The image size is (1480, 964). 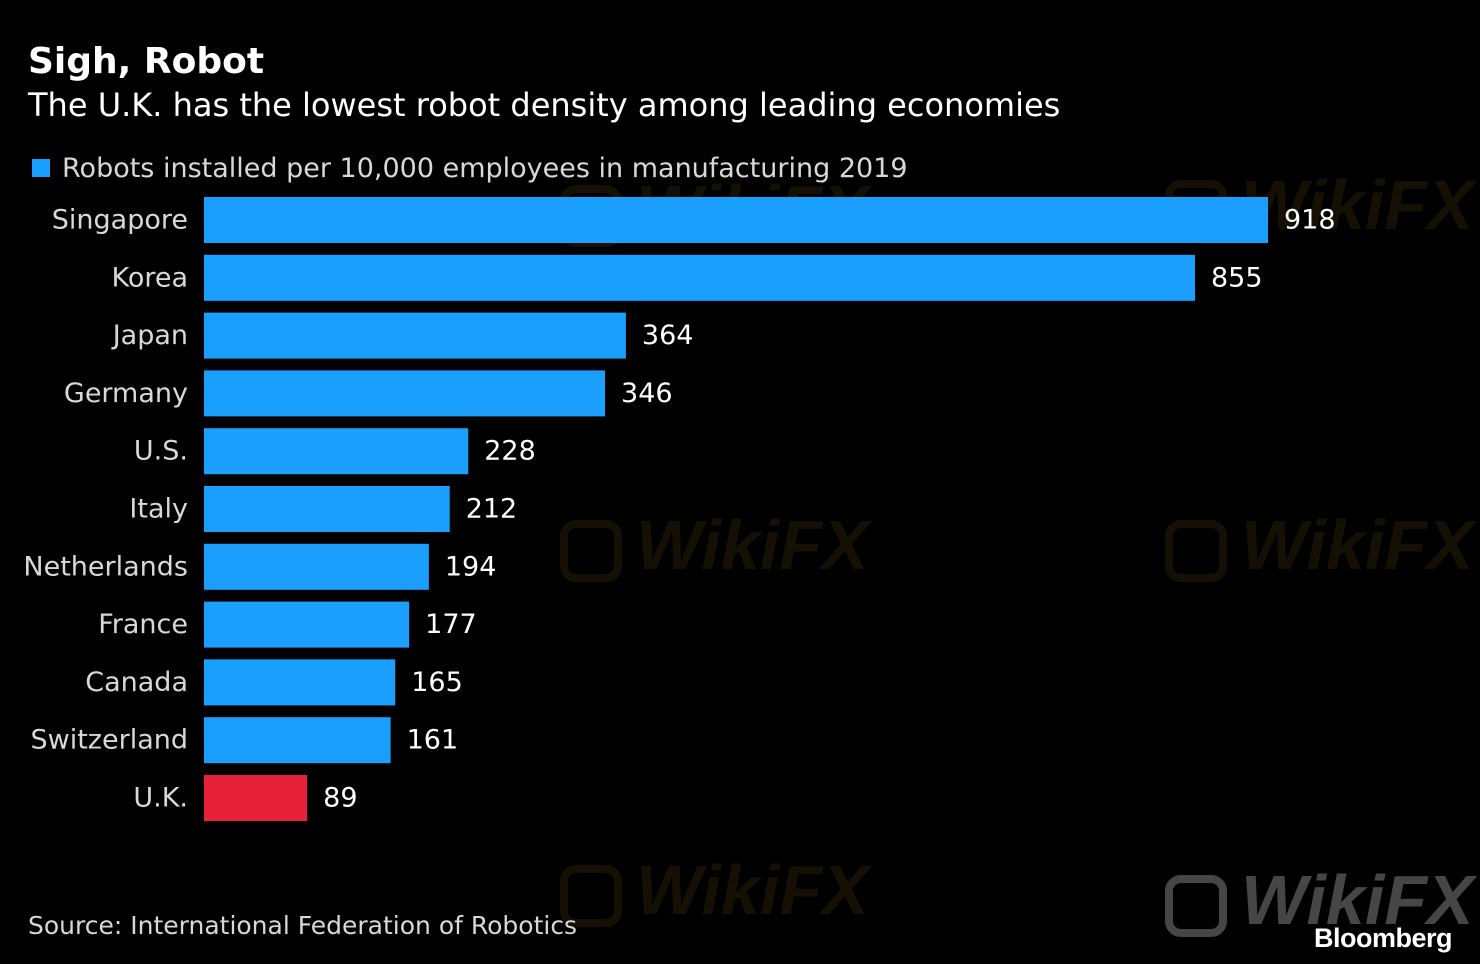 What do you see at coordinates (149, 335) in the screenshot?
I see `category-label: Japan` at bounding box center [149, 335].